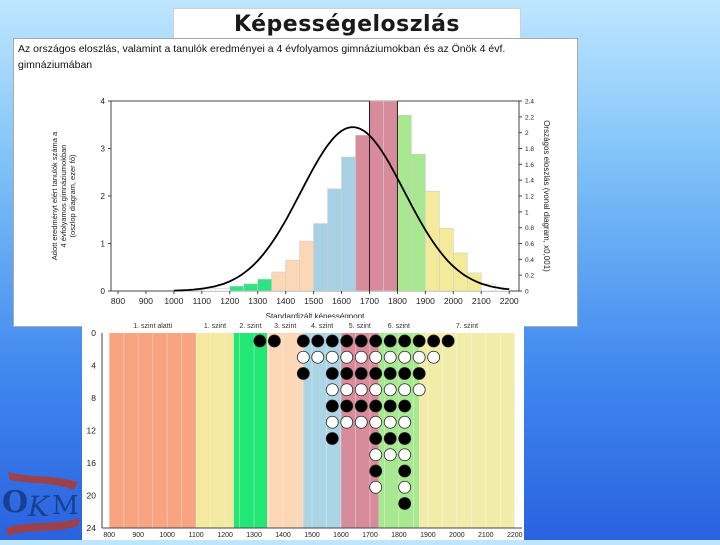 This screenshot has height=545, width=720. Describe the element at coordinates (316, 316) in the screenshot. I see `x-axis-label: Standardizált képességpont` at that location.